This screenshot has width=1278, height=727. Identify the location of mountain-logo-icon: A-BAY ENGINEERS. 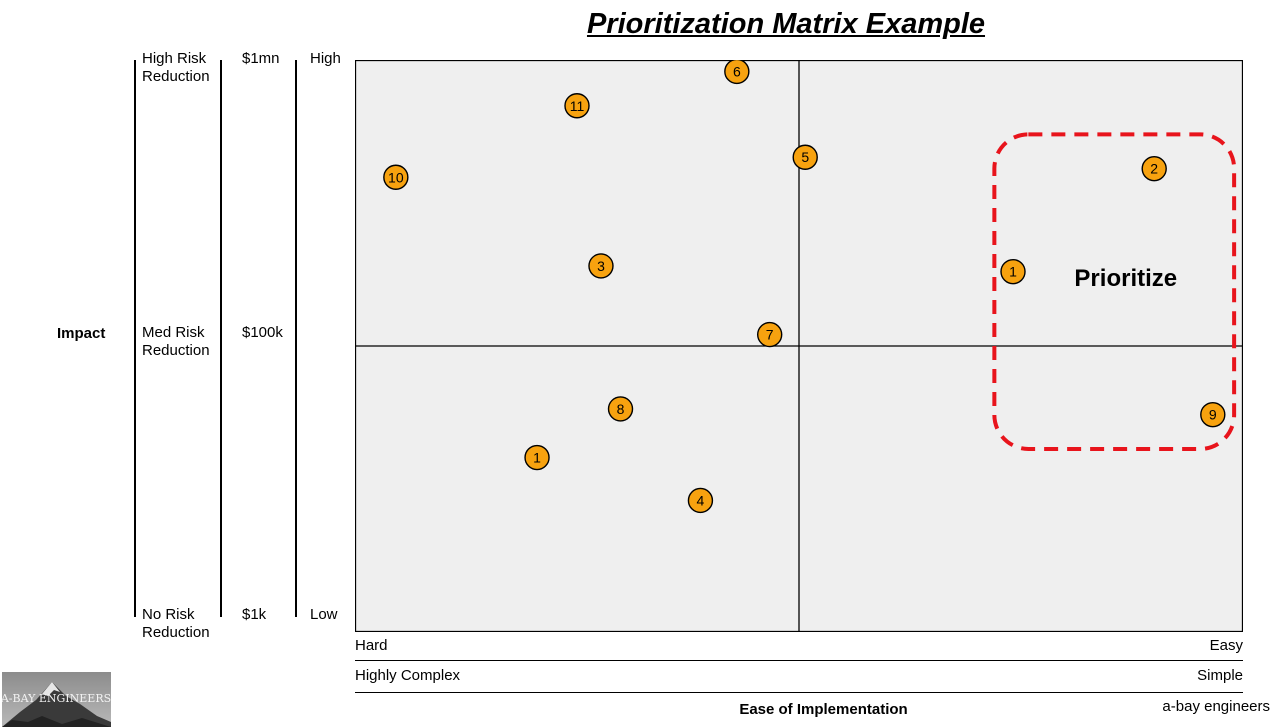
(56, 699).